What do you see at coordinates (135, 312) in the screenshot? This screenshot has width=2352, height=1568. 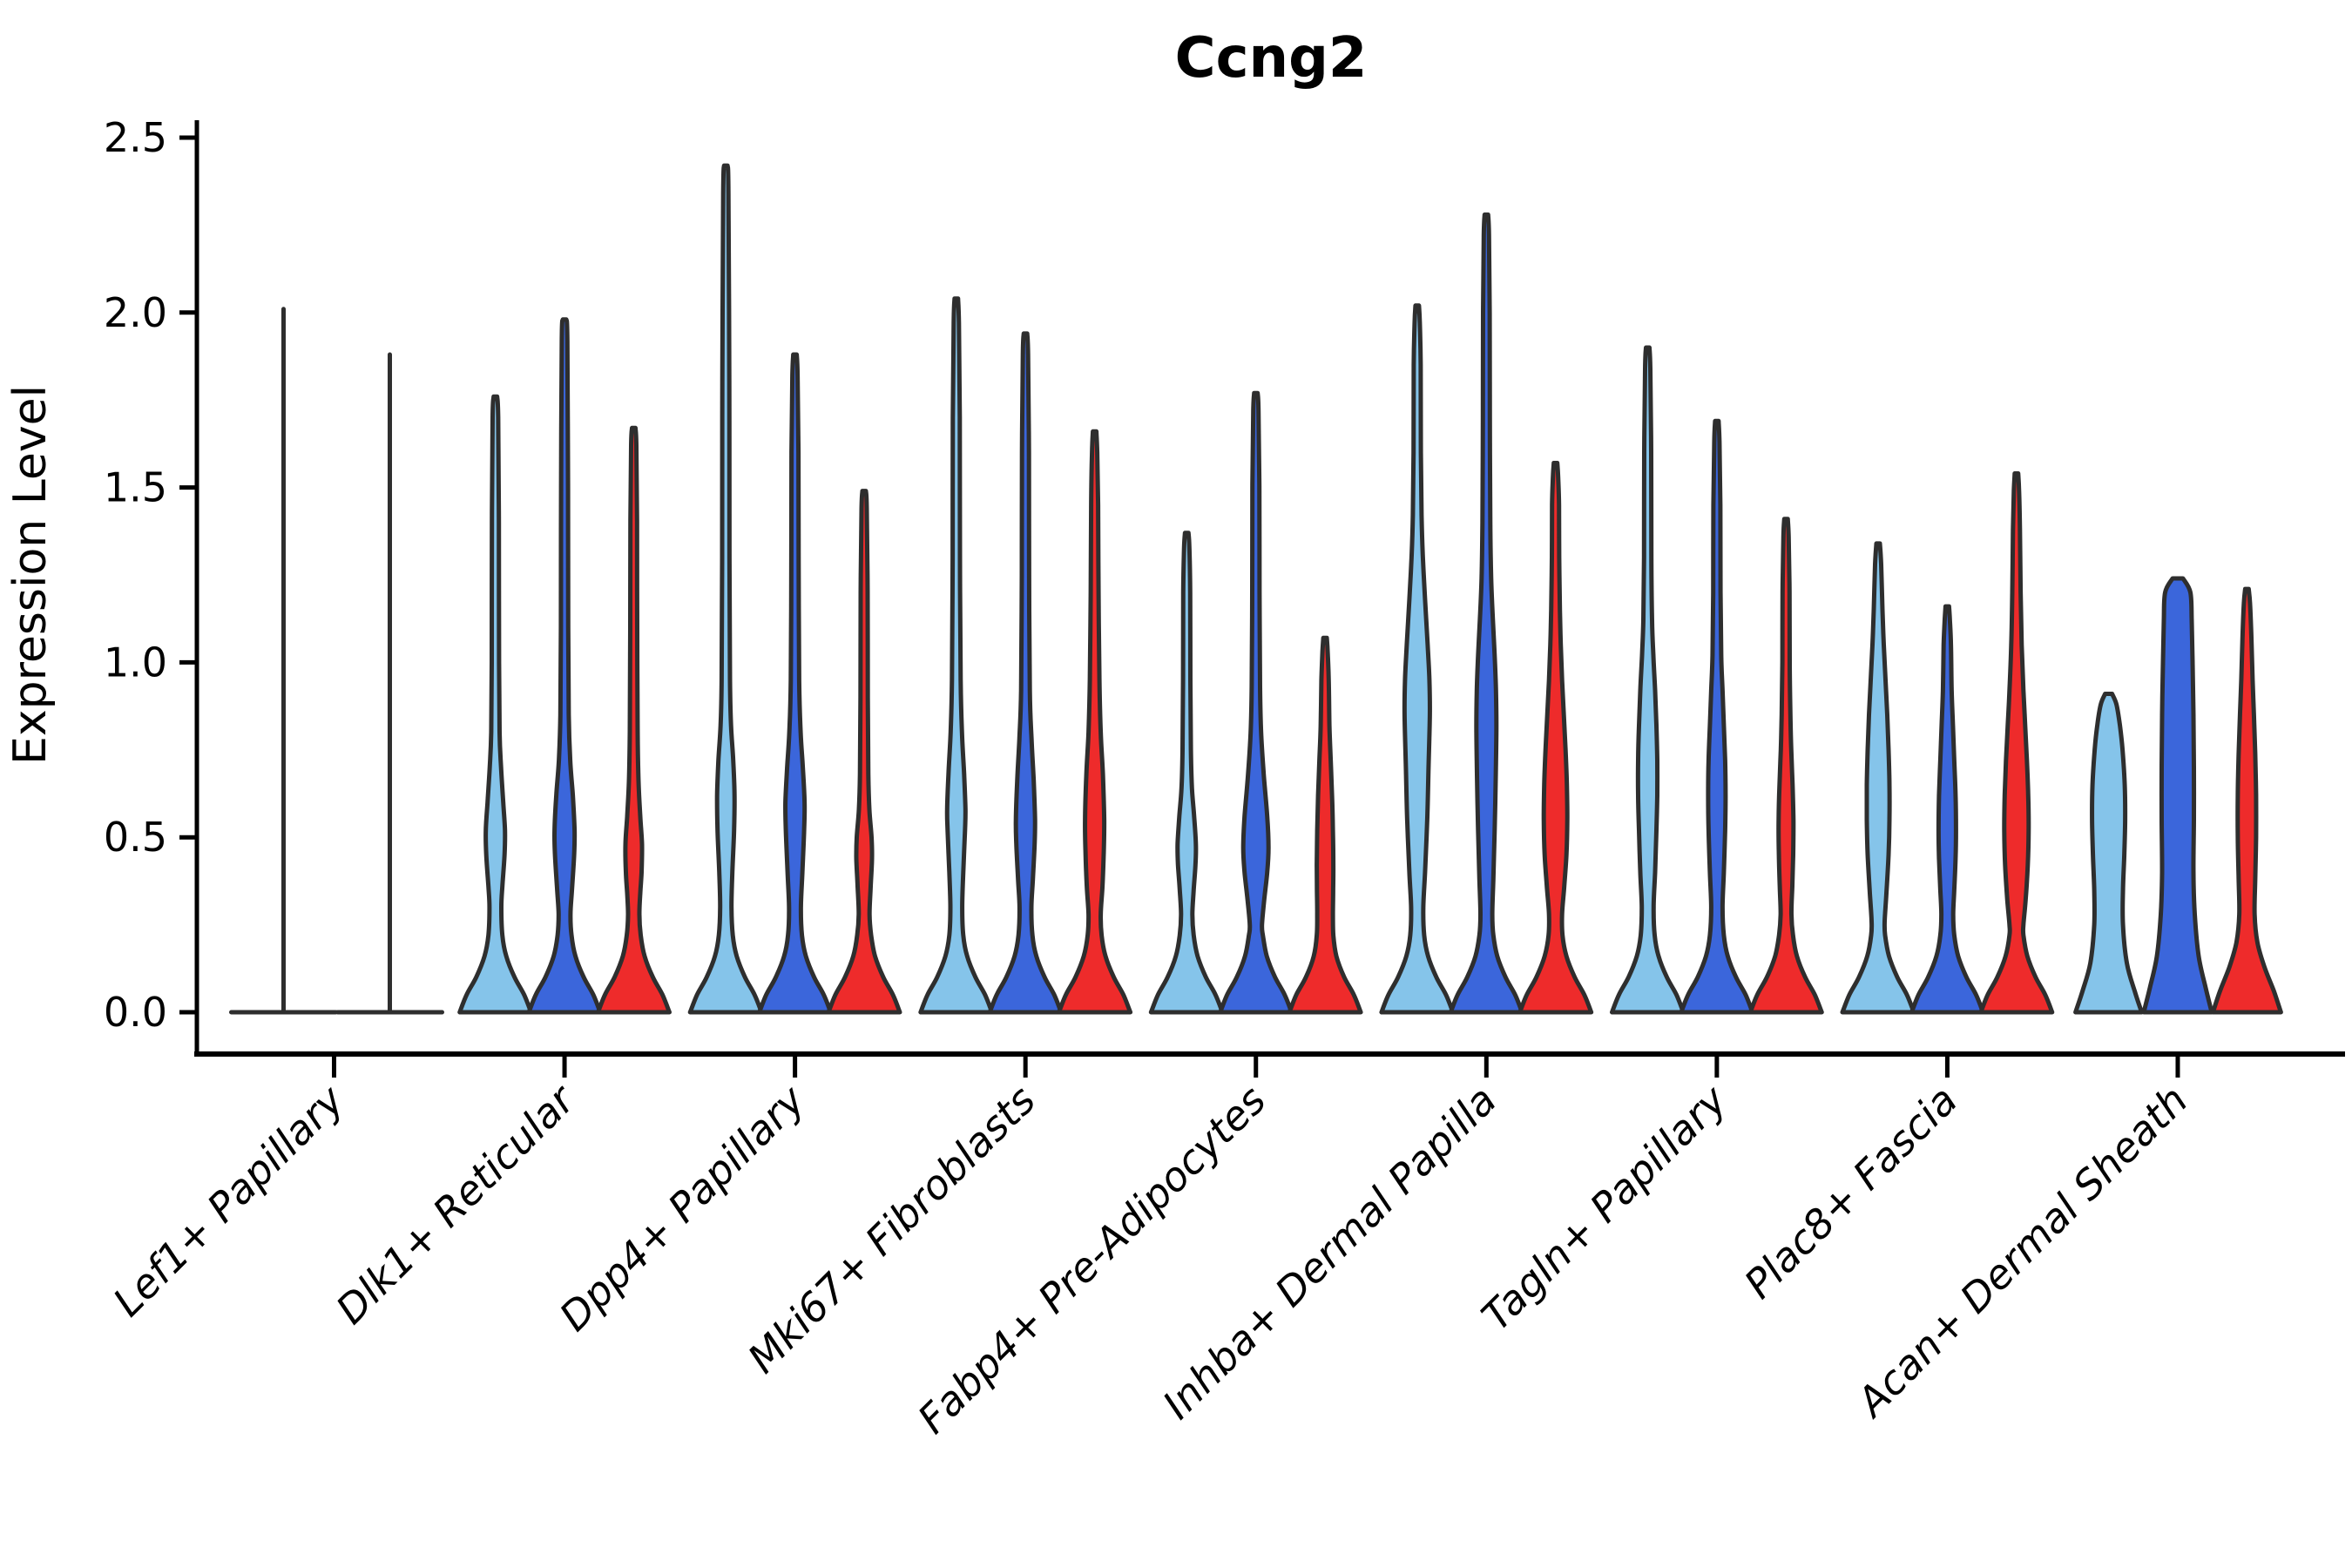 I see `y-tick-label-4: 2.0` at bounding box center [135, 312].